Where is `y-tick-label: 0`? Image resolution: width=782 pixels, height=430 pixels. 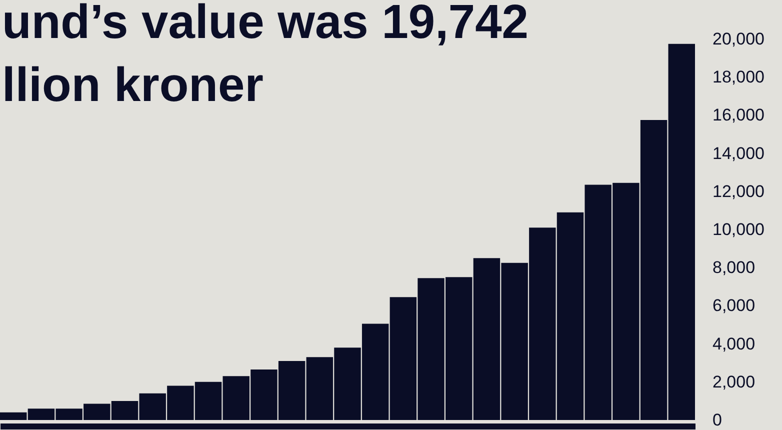
y-tick-label: 0 is located at coordinates (717, 420).